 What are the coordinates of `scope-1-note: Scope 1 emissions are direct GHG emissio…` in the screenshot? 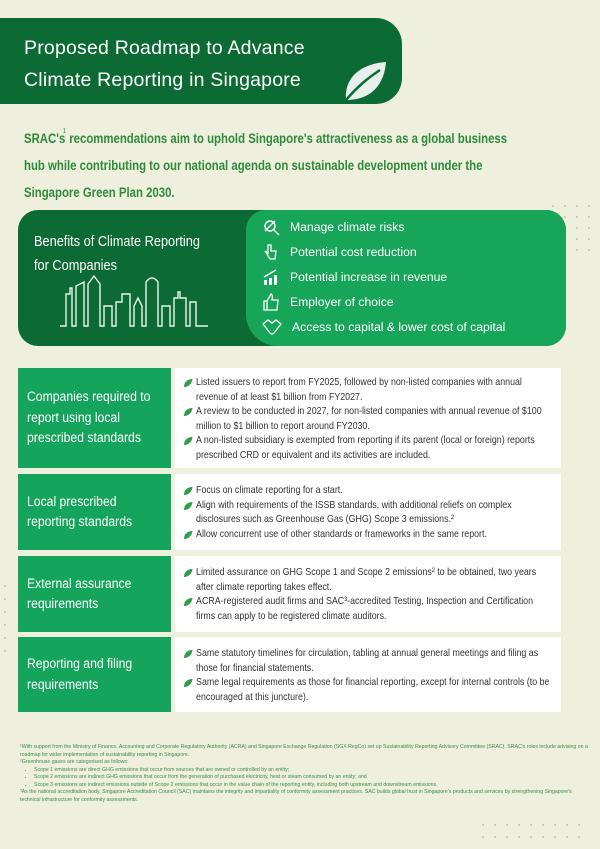 It's located at (312, 771).